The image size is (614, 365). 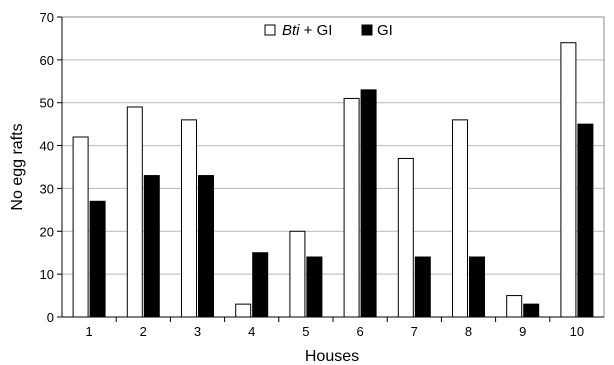 I want to click on y-tick-label: 10, so click(x=47, y=274).